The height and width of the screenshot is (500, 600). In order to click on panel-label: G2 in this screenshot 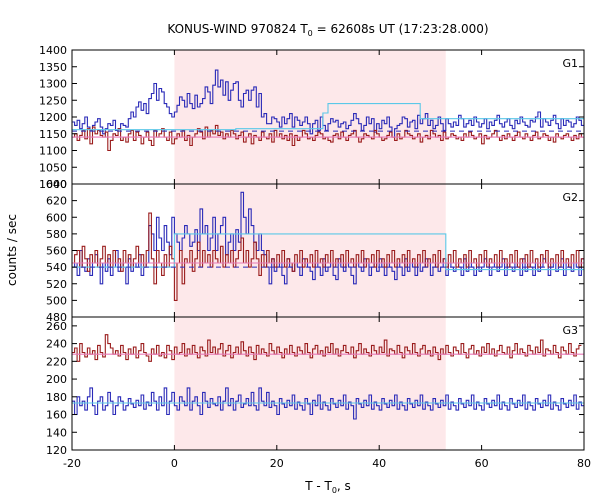, I will do `click(570, 197)`.